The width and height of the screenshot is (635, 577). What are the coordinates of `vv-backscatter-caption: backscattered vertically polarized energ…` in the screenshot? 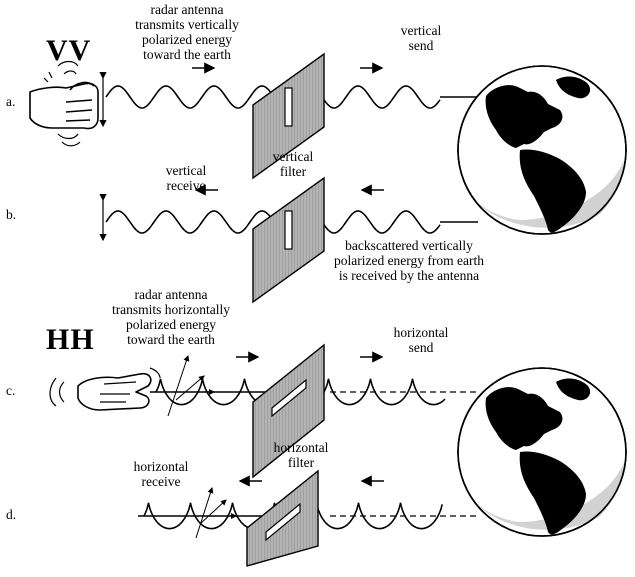 It's located at (409, 260).